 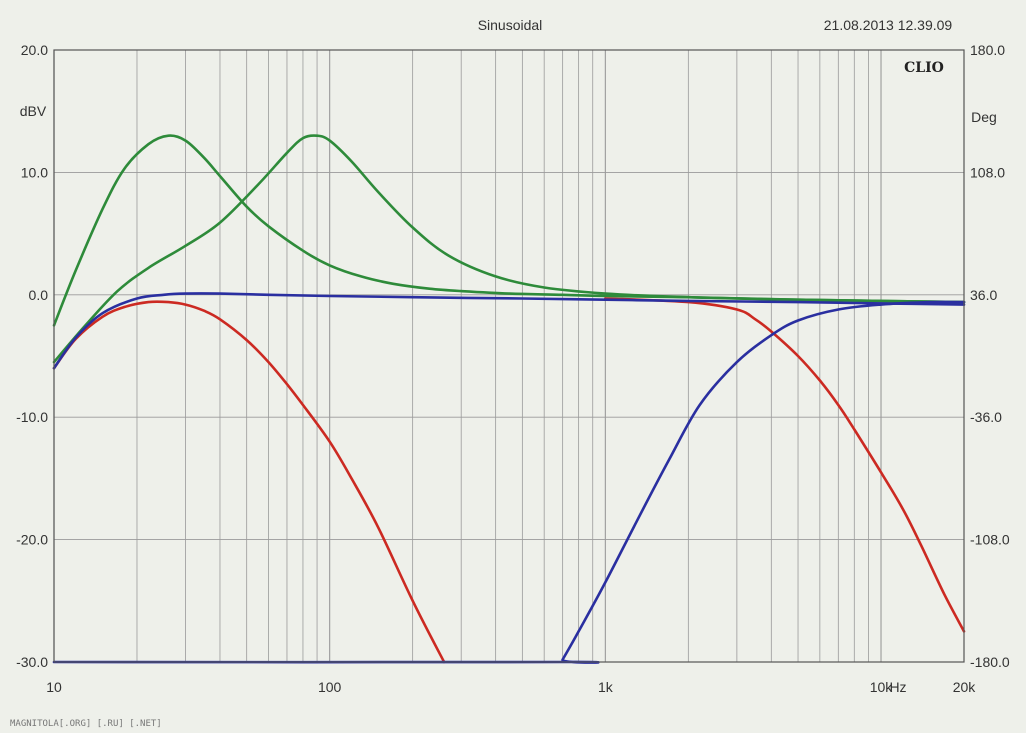 What do you see at coordinates (606, 687) in the screenshot?
I see `x-tick-label: 1k` at bounding box center [606, 687].